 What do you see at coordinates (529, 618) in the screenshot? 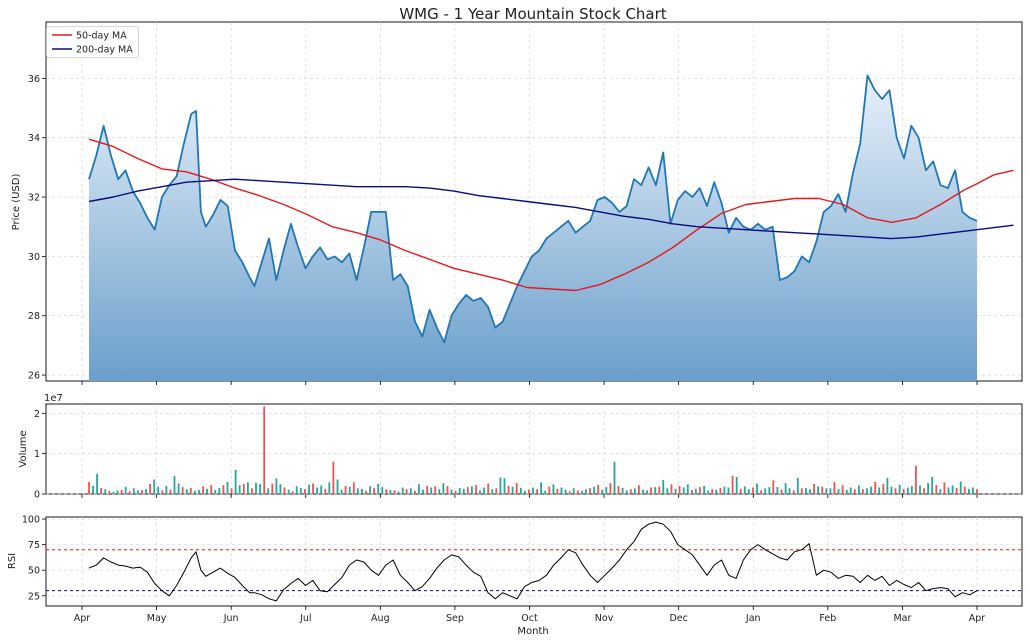
I see `x-tick-label: Oct` at bounding box center [529, 618].